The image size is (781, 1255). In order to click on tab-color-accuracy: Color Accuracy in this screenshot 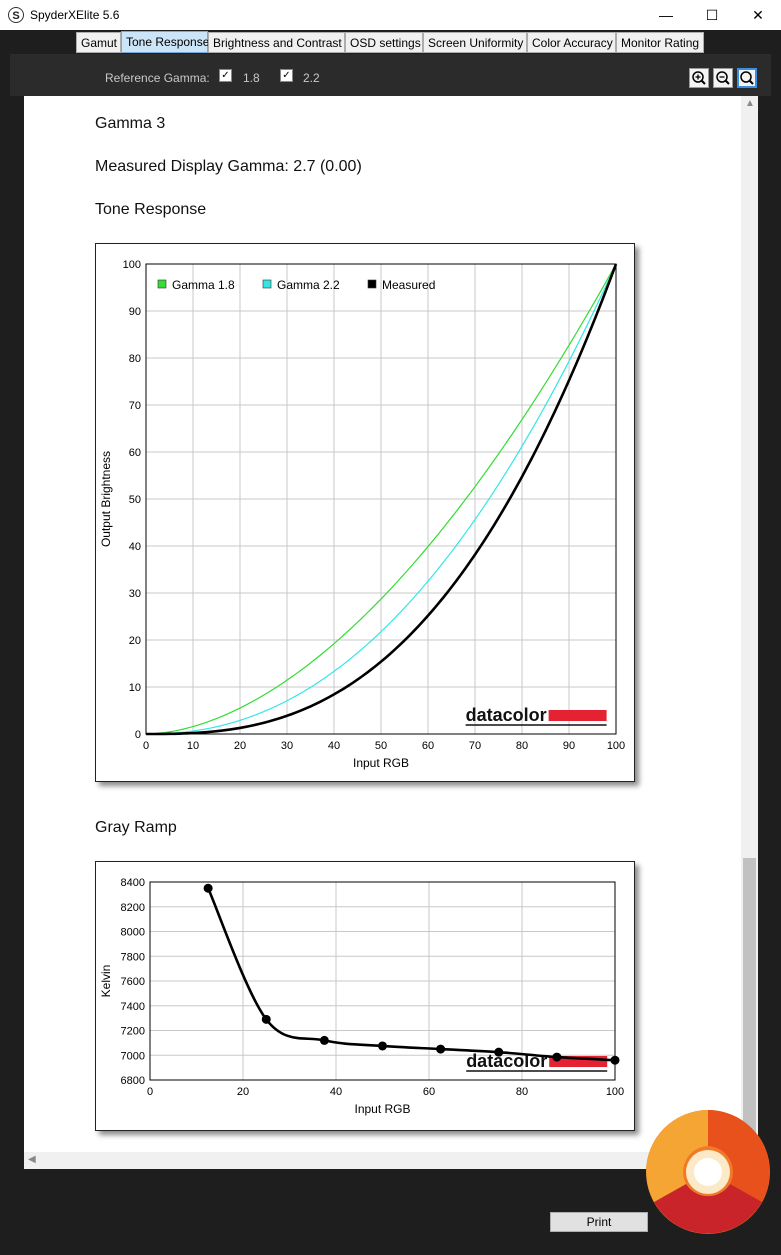, I will do `click(571, 42)`.